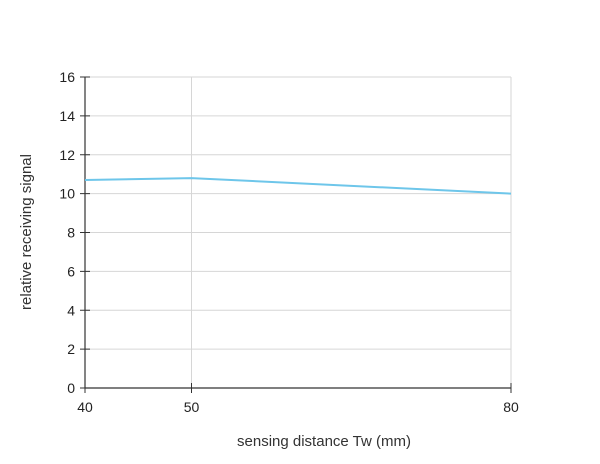 This screenshot has height=464, width=600. Describe the element at coordinates (26, 232) in the screenshot. I see `y-axis-label: relative receiving signal` at that location.